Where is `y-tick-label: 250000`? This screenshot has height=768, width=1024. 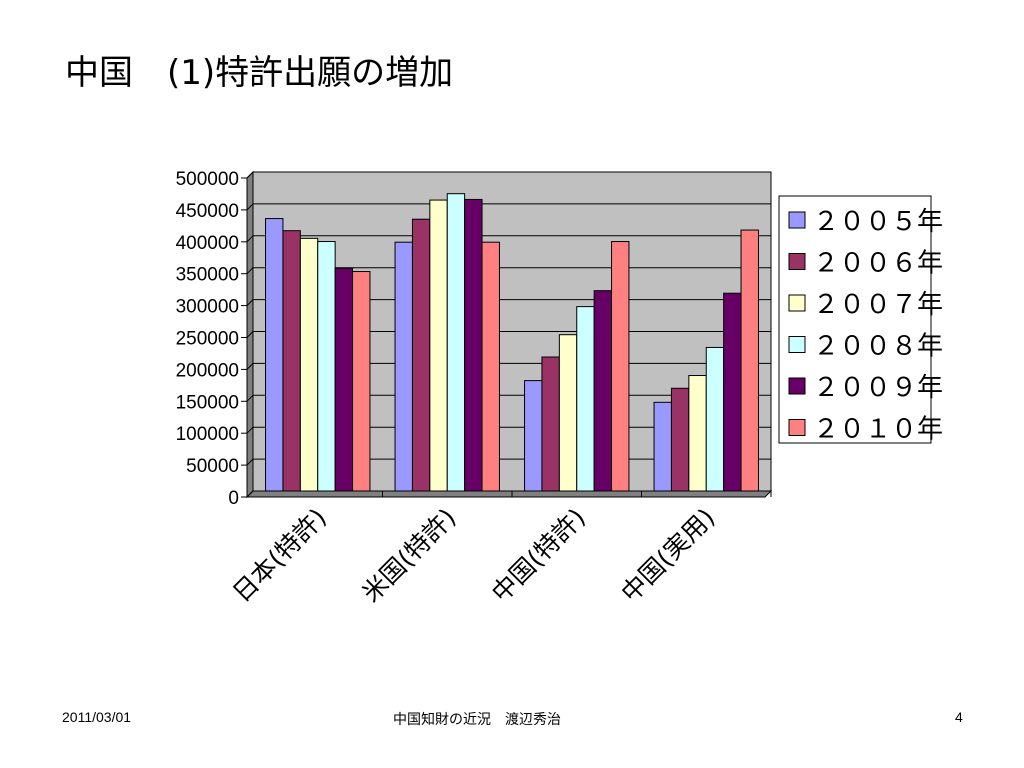
y-tick-label: 250000 is located at coordinates (207, 339).